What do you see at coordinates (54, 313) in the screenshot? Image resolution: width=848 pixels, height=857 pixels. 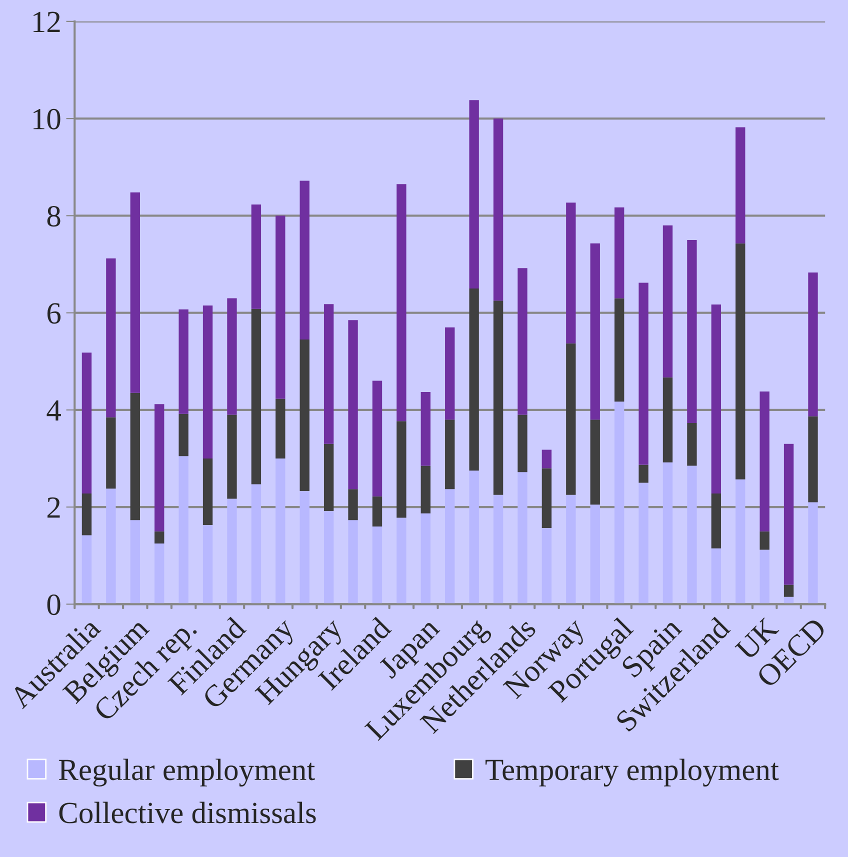 I see `y-tick-label: 6` at bounding box center [54, 313].